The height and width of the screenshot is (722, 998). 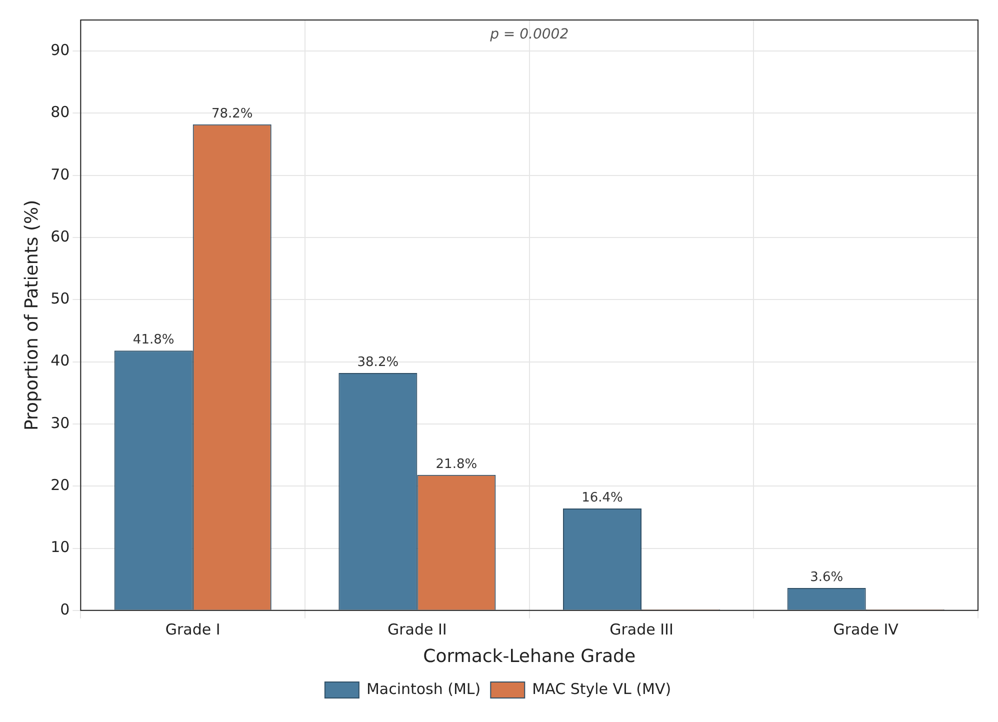 What do you see at coordinates (60, 361) in the screenshot?
I see `y-tick-label: 40` at bounding box center [60, 361].